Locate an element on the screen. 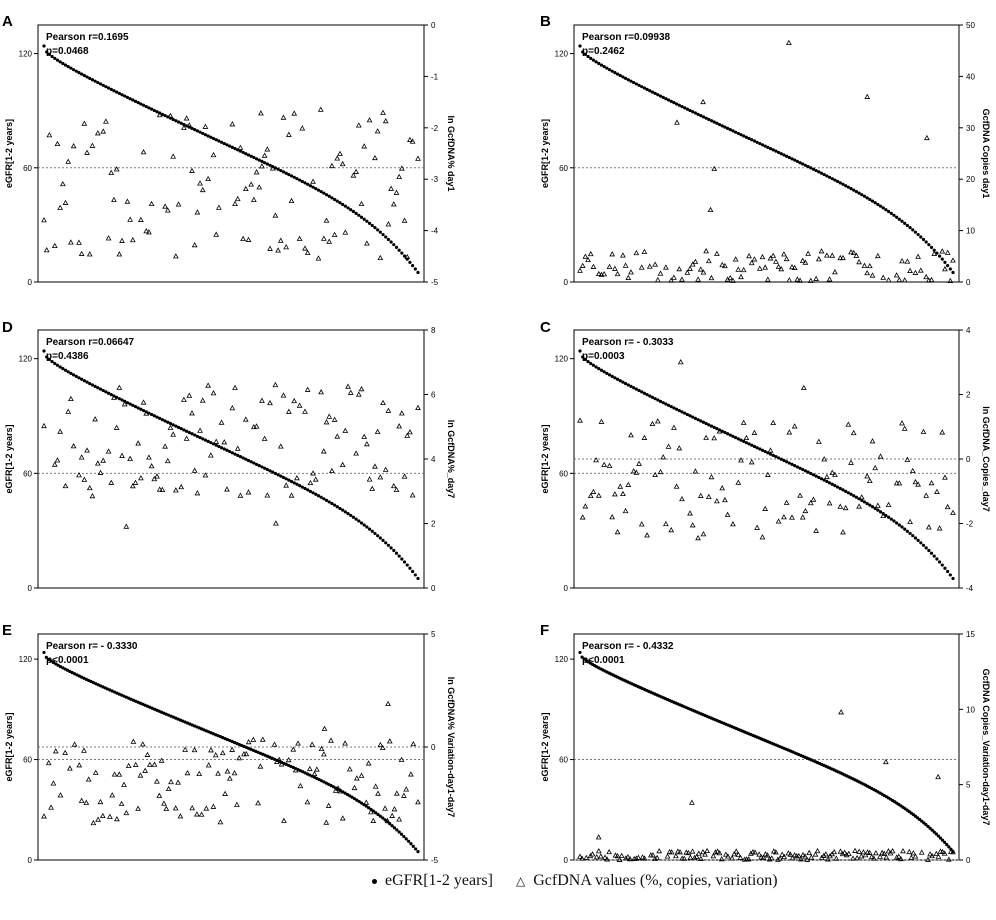 This screenshot has width=996, height=920. right-tick-label: -3 is located at coordinates (435, 179).